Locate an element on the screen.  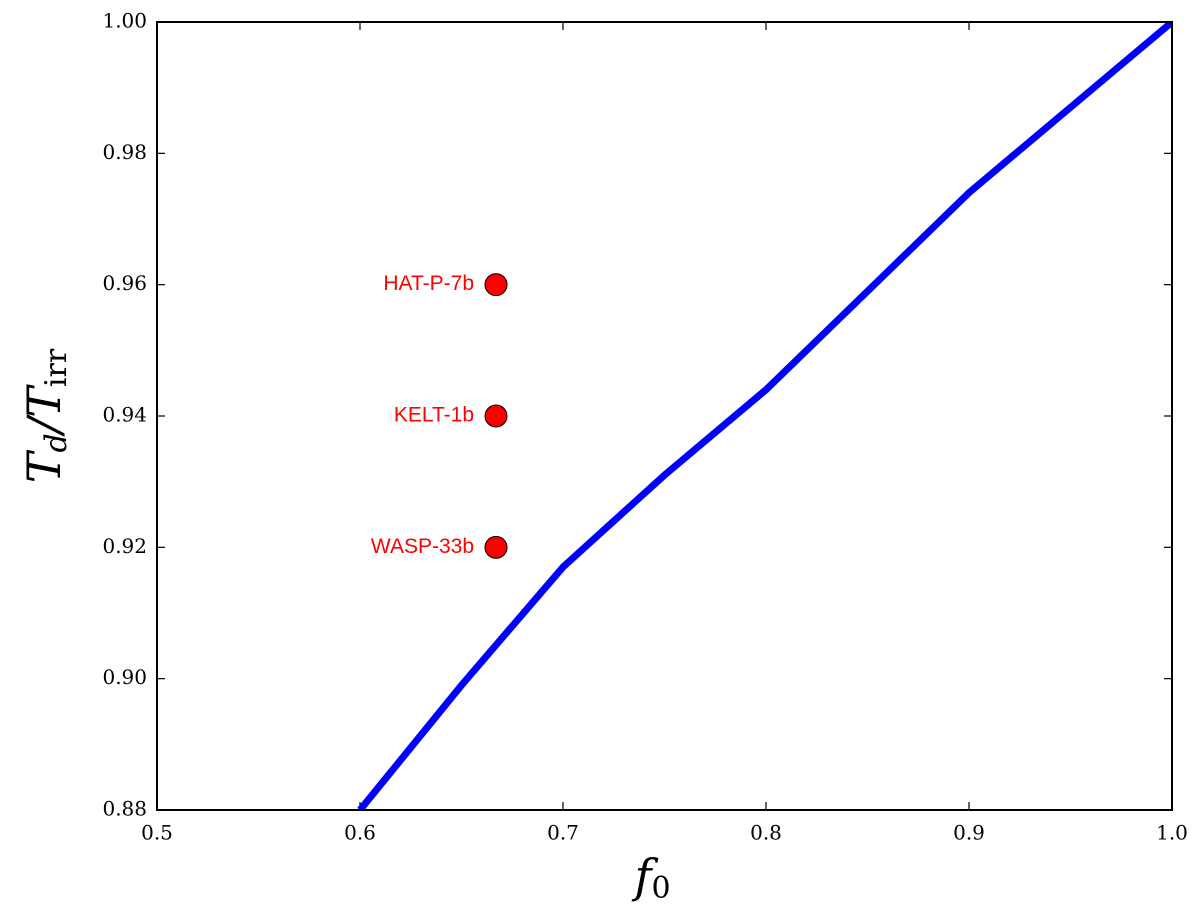
y-label-slash: /T is located at coordinates (44, 410).